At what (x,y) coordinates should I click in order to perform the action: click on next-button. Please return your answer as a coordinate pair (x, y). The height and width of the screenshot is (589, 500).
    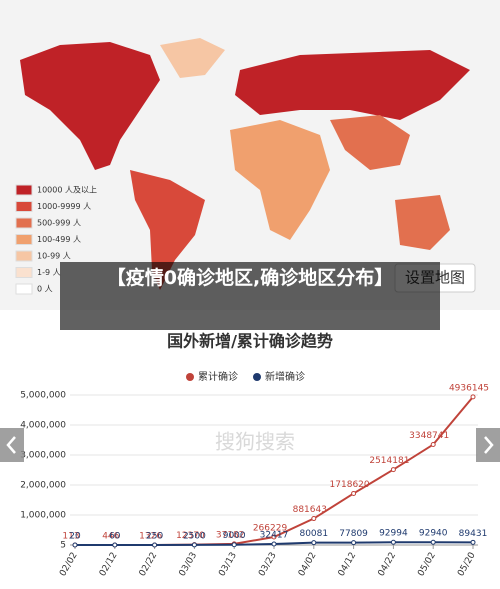
    Looking at the image, I should click on (488, 445).